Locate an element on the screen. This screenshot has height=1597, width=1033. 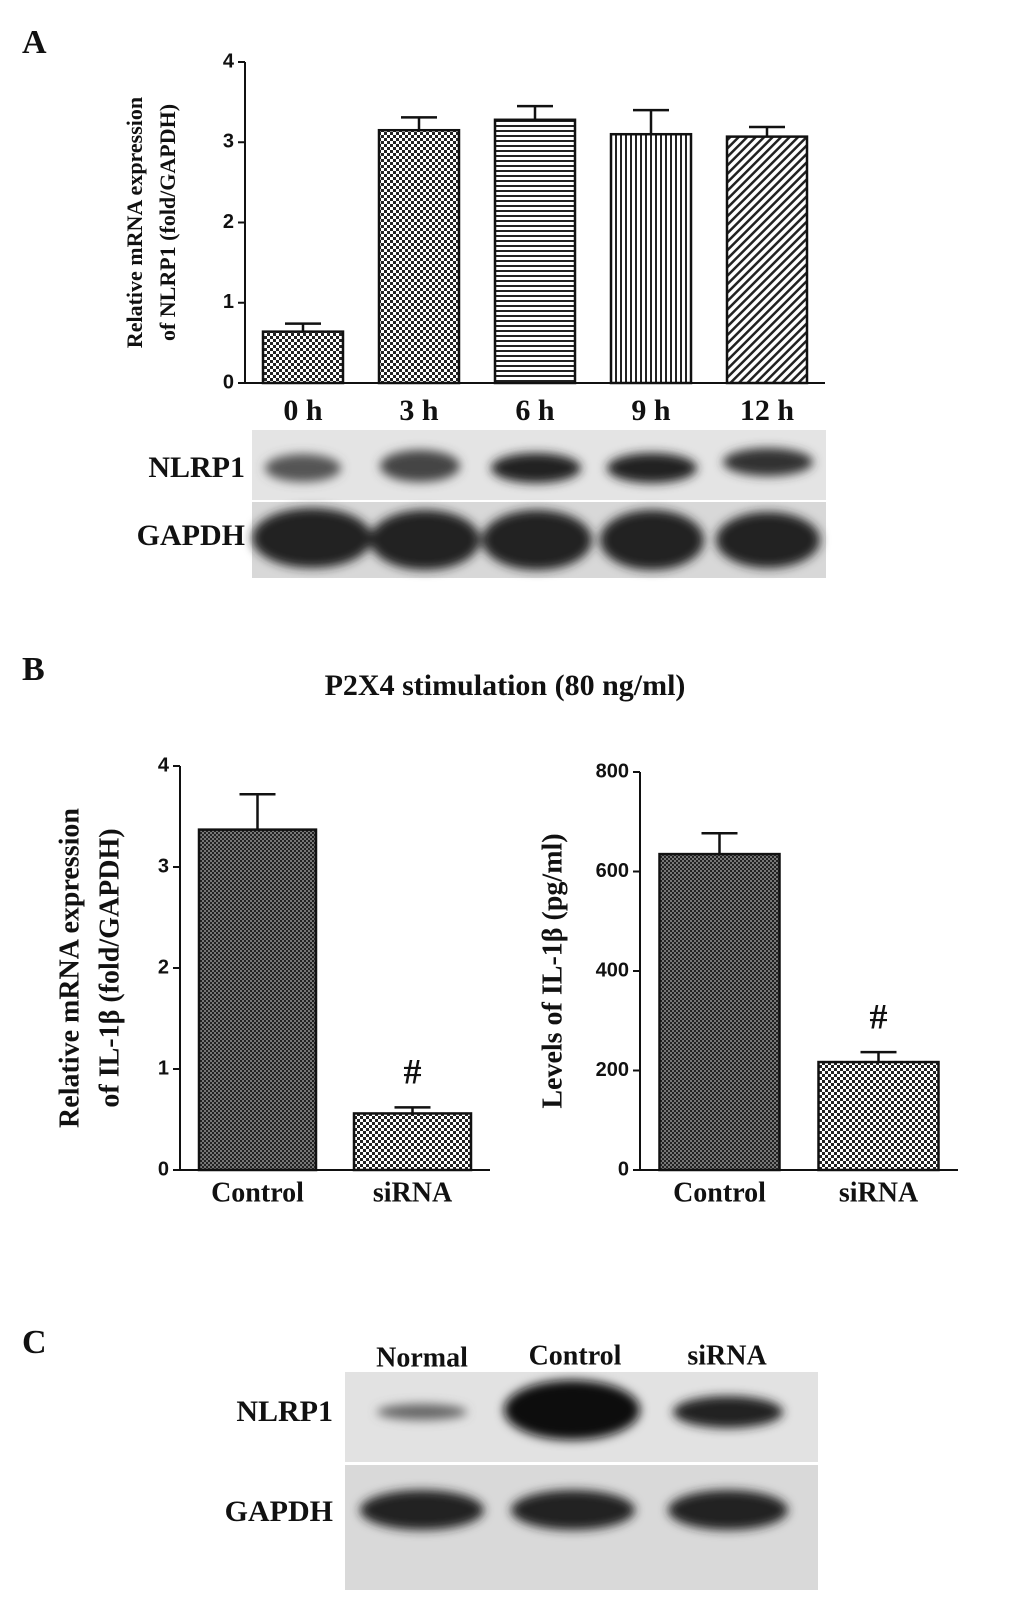
y-axis-label: of IL-1β (fold/GAPDH) is located at coordinates (109, 967).